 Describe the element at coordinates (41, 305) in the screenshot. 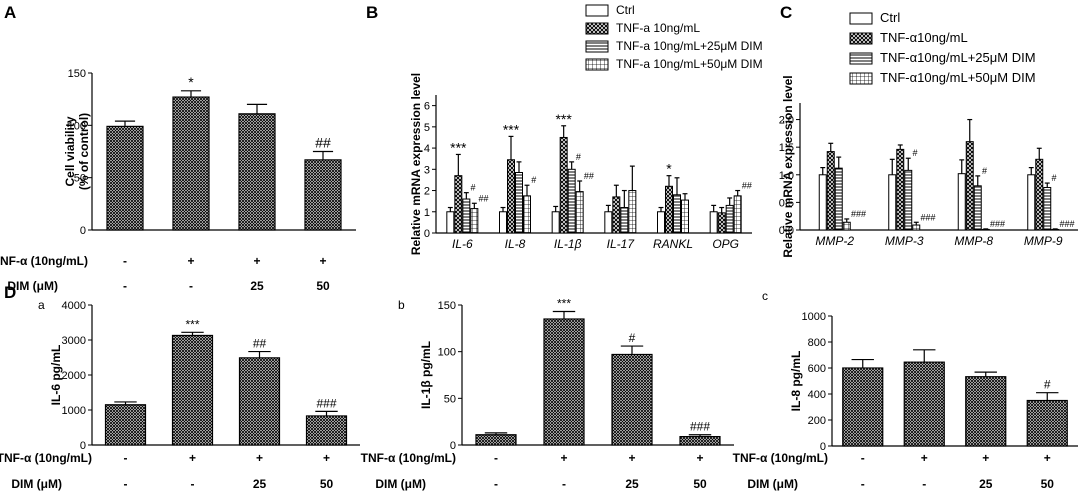

I see `panel-label-a: a` at that location.